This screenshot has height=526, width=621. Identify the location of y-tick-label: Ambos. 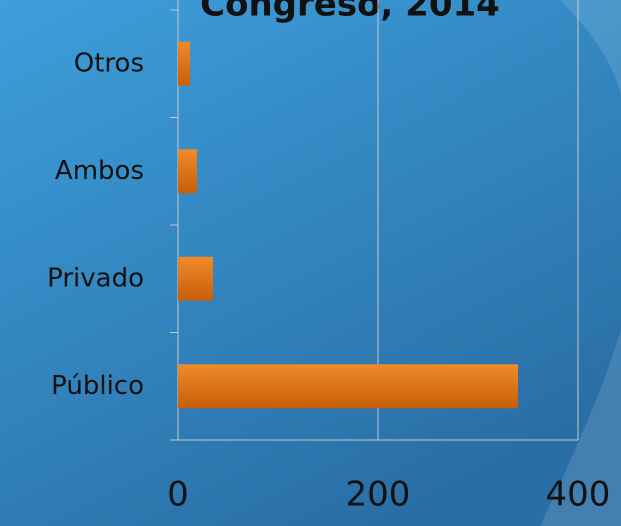
(99, 171).